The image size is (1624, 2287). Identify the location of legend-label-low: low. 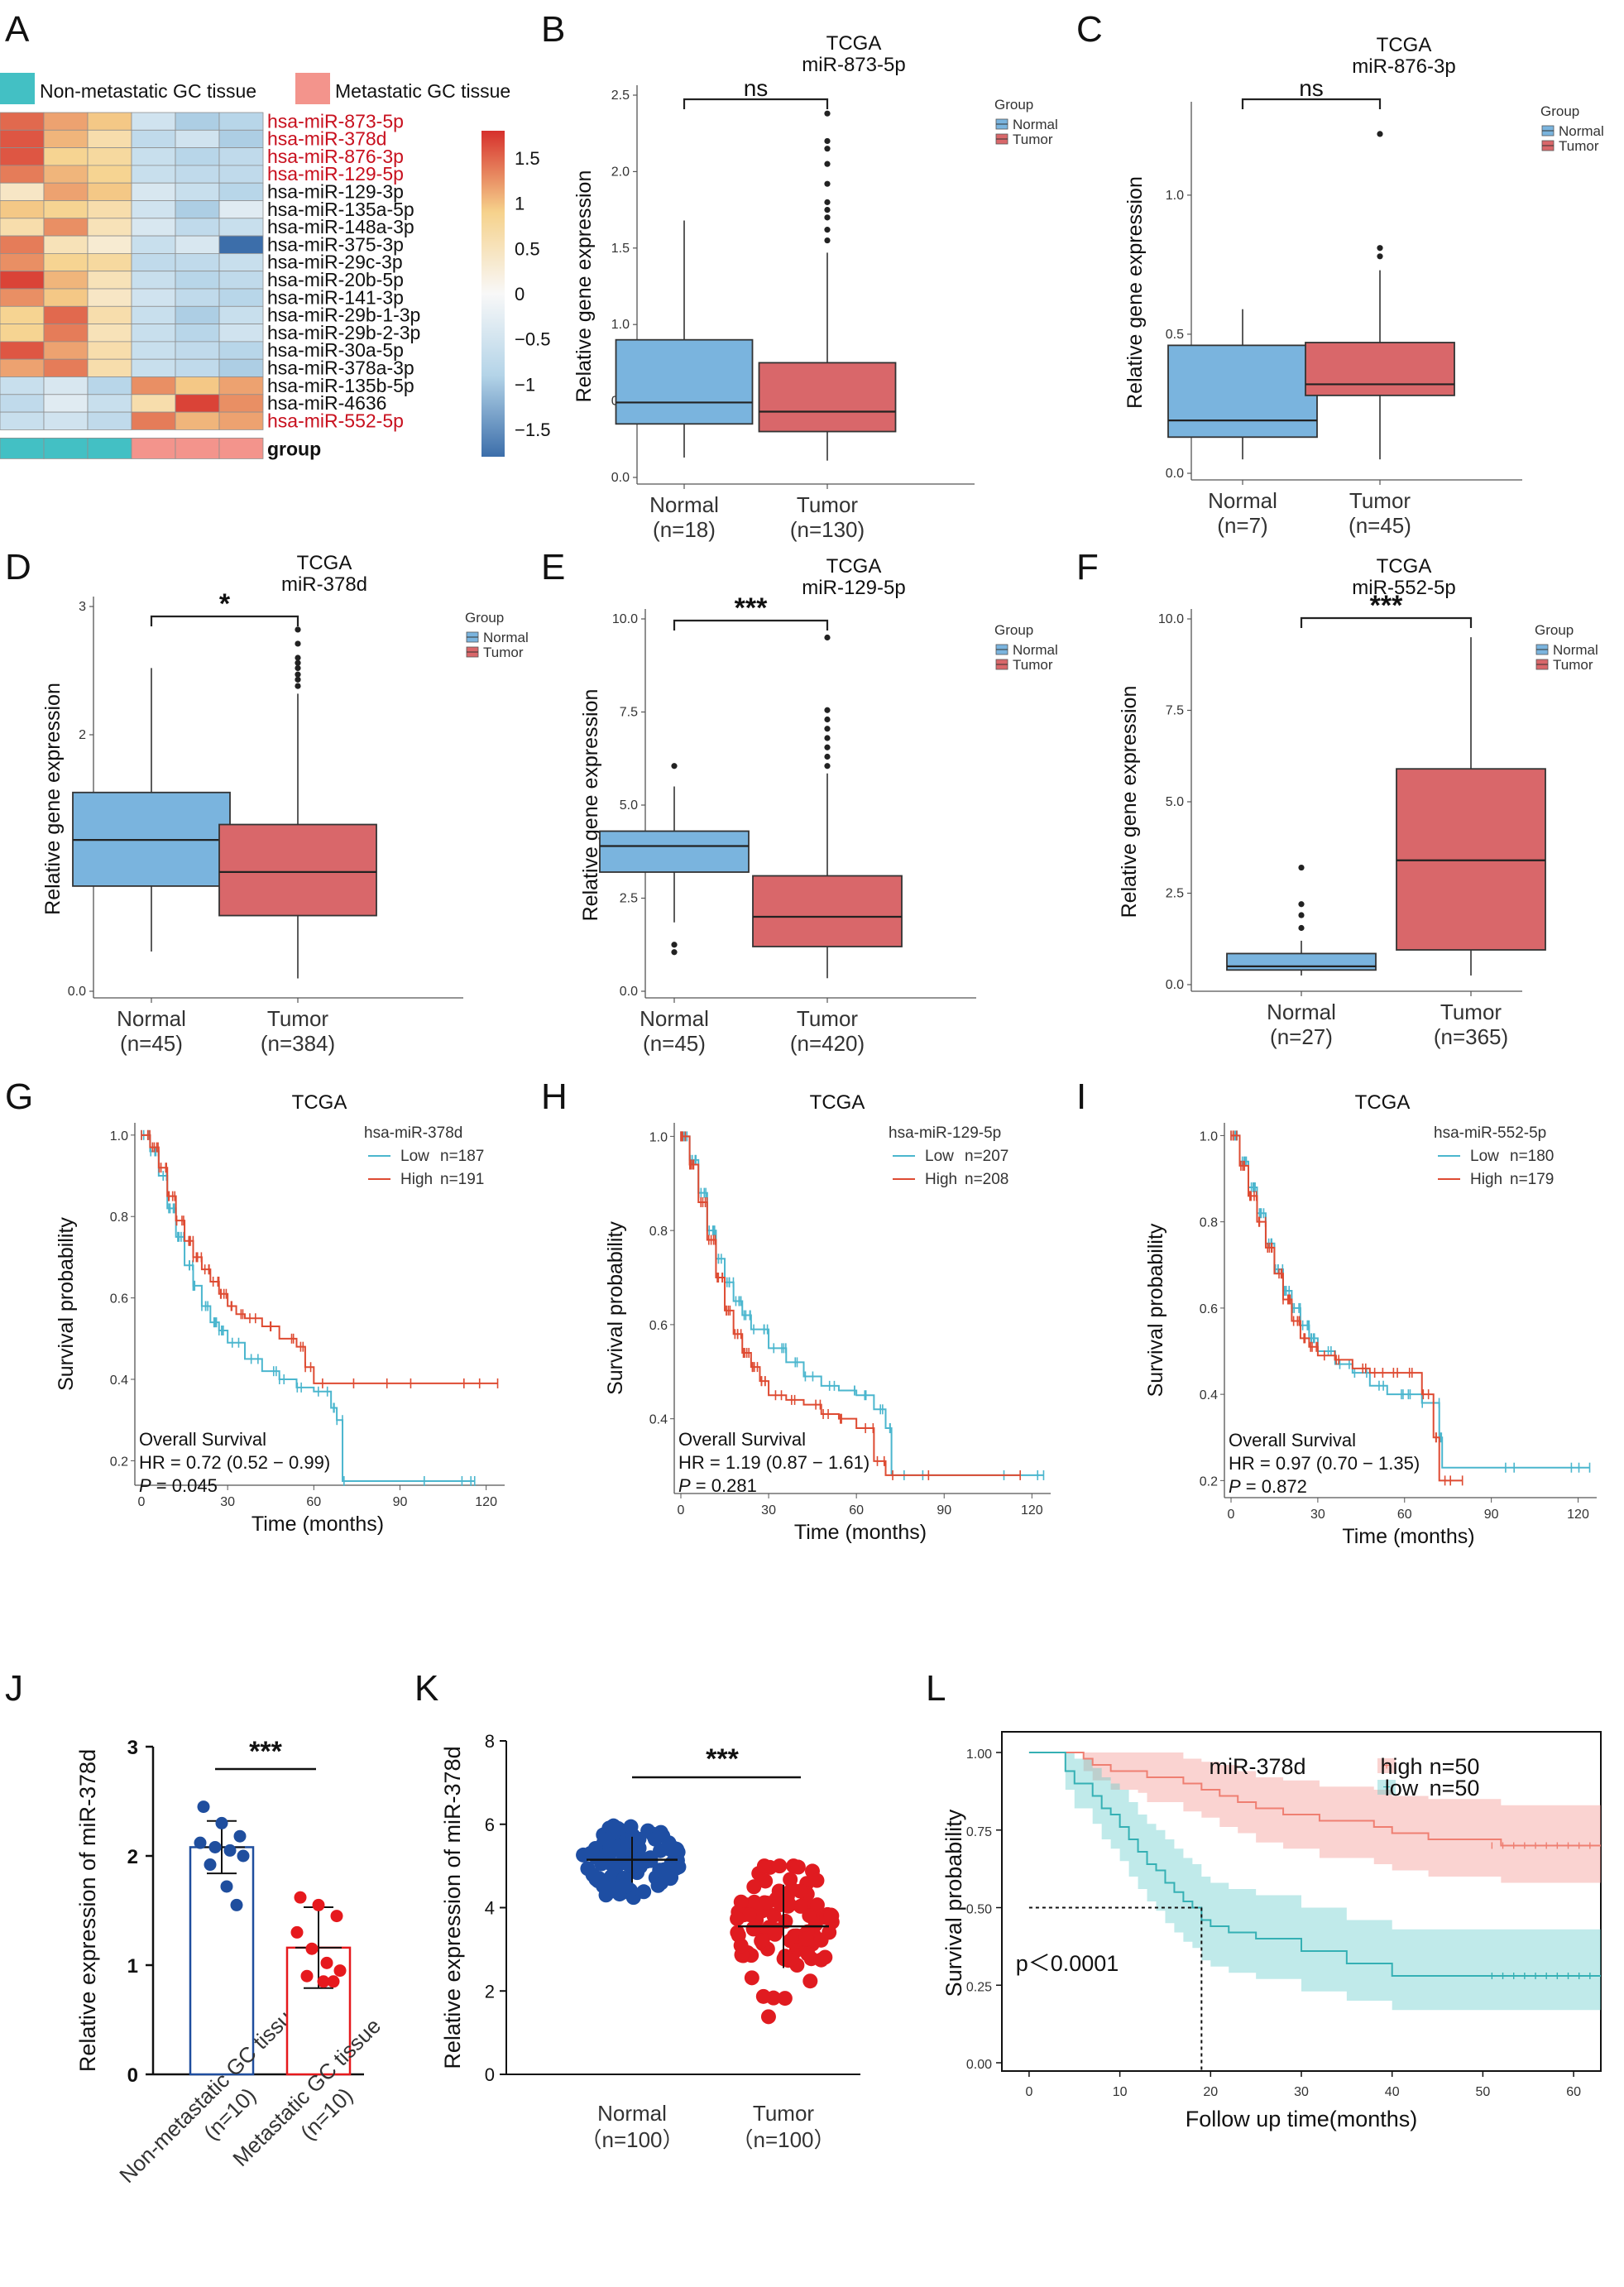
(1402, 1788).